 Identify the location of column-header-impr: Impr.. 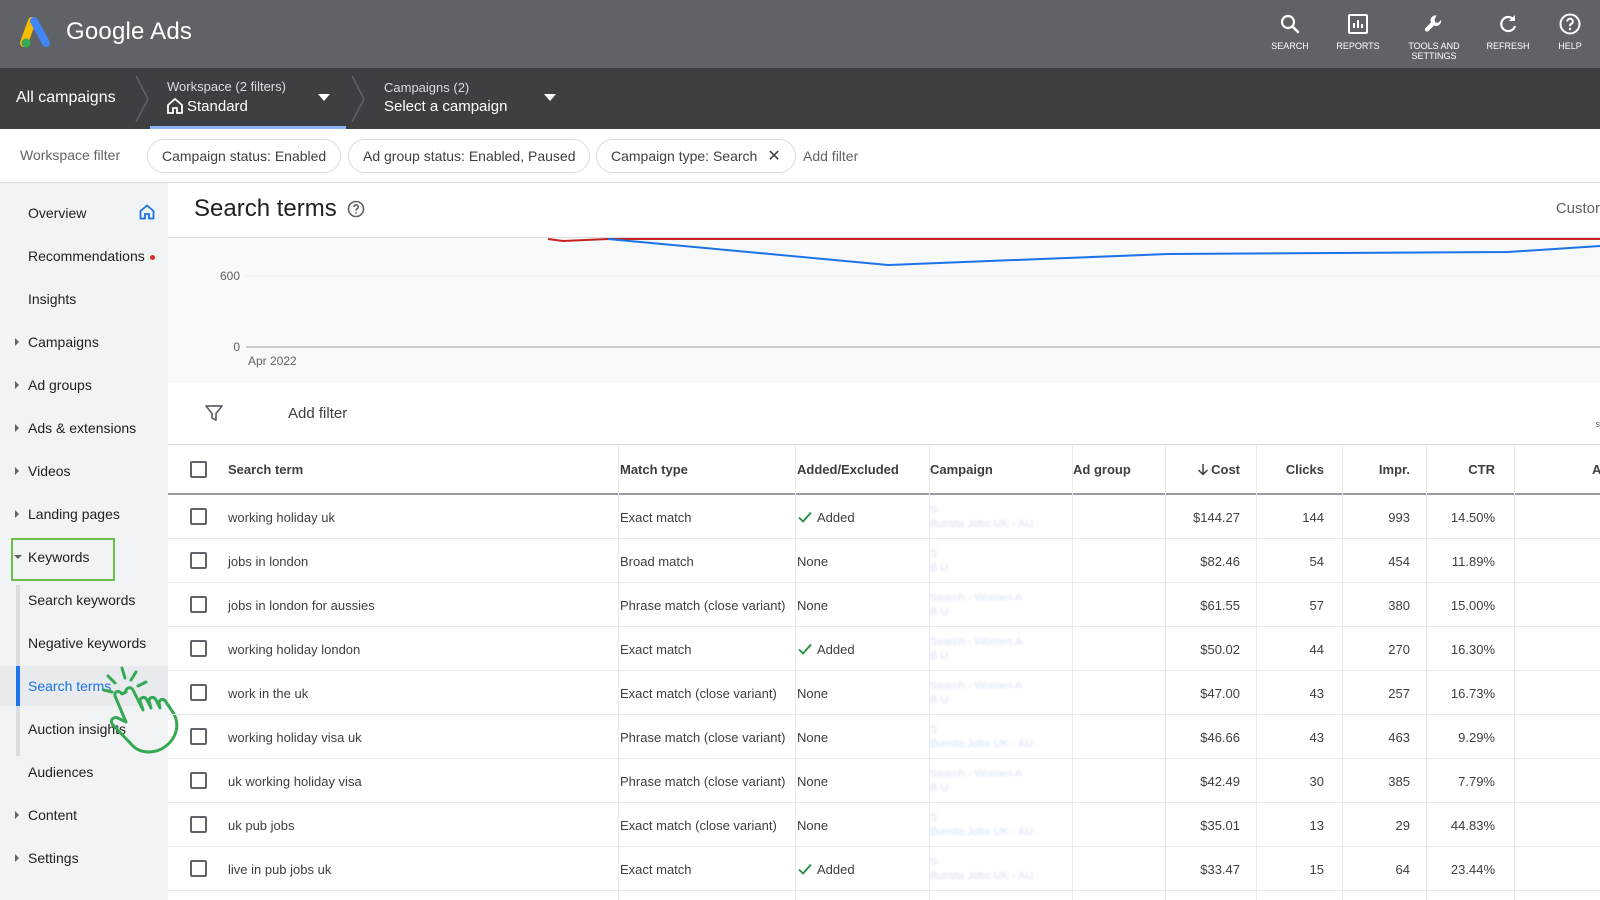
(1394, 469).